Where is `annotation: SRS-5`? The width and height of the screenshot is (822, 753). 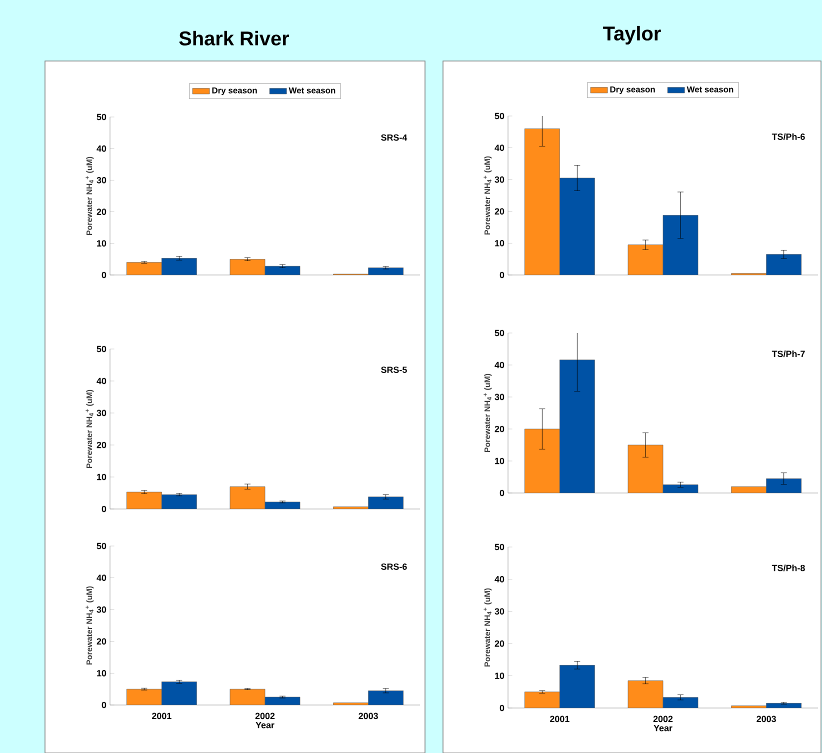
annotation: SRS-5 is located at coordinates (394, 369).